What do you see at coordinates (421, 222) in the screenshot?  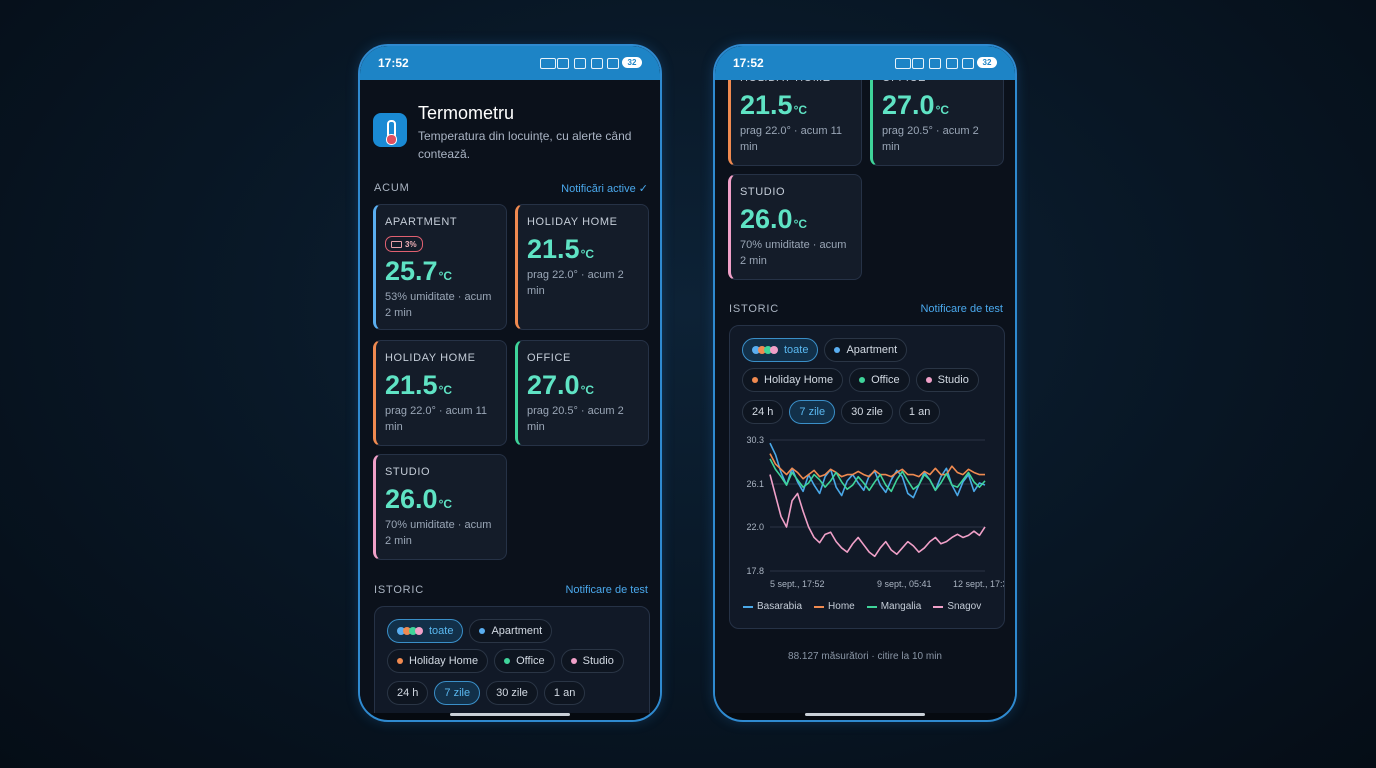 I see `sensor-name: APARTMENT` at bounding box center [421, 222].